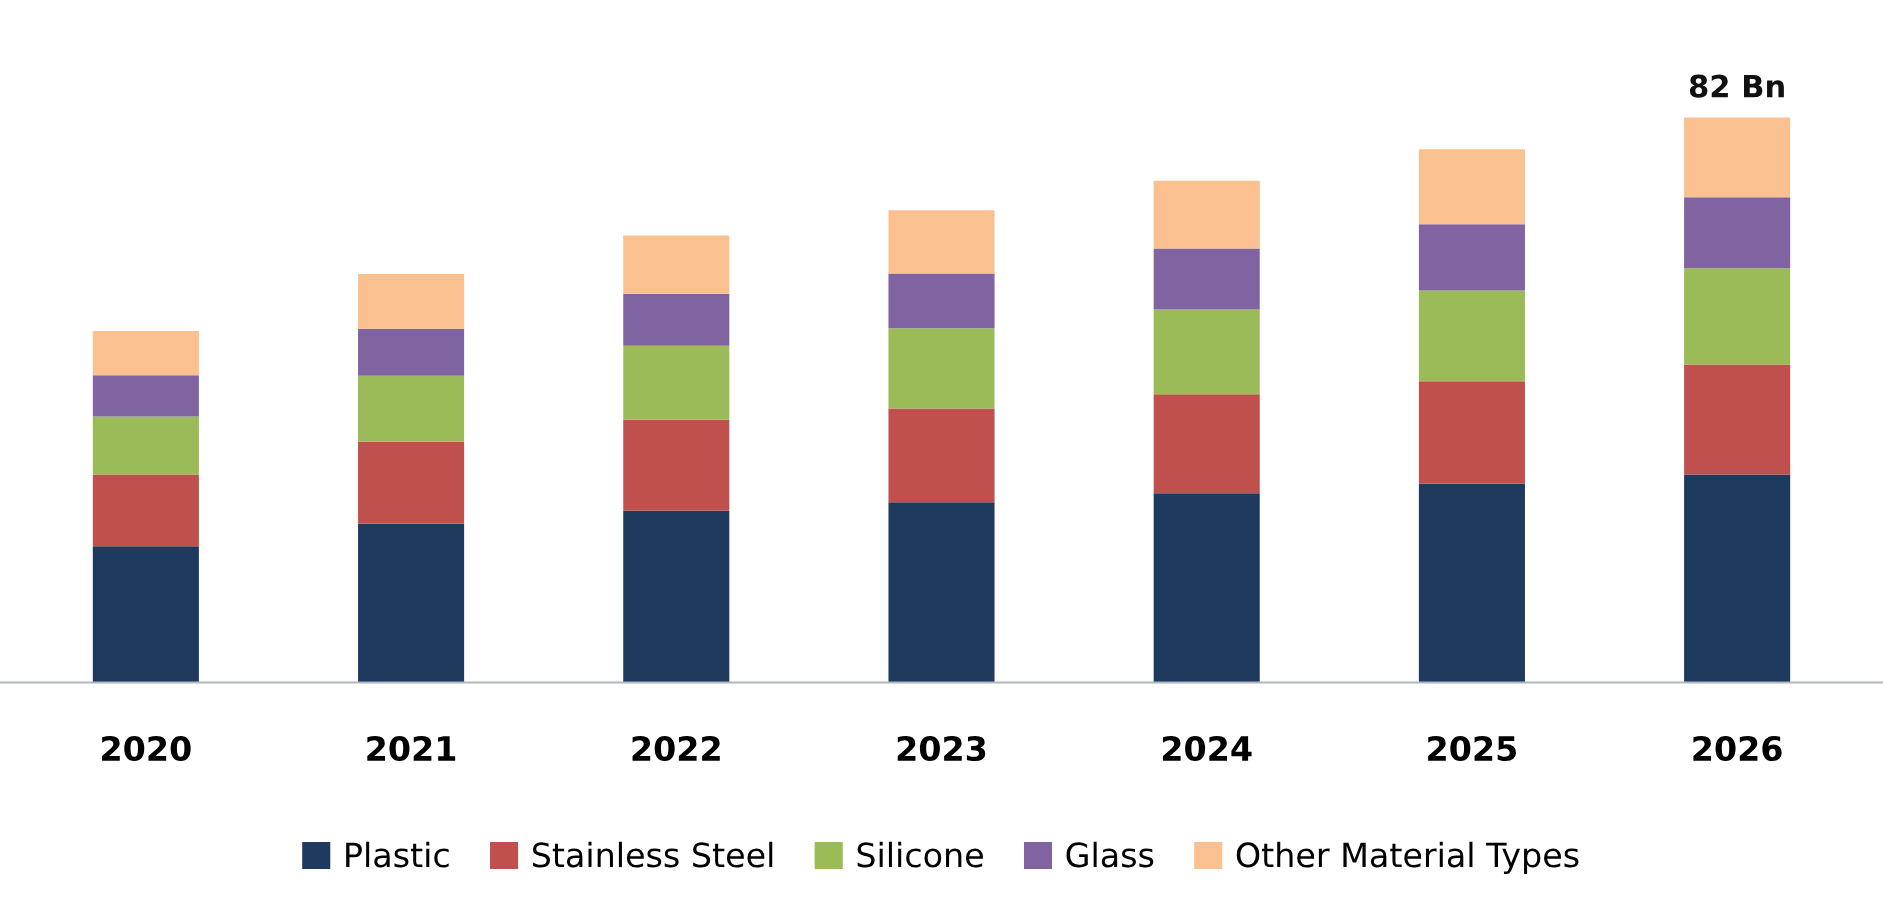 This screenshot has width=1883, height=904. What do you see at coordinates (1207, 748) in the screenshot?
I see `x-tick-label: 2024` at bounding box center [1207, 748].